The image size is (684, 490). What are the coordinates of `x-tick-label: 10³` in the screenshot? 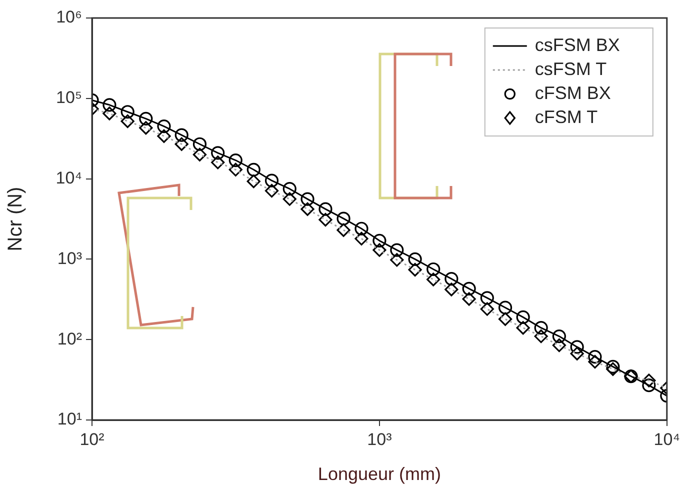 It's located at (379, 439).